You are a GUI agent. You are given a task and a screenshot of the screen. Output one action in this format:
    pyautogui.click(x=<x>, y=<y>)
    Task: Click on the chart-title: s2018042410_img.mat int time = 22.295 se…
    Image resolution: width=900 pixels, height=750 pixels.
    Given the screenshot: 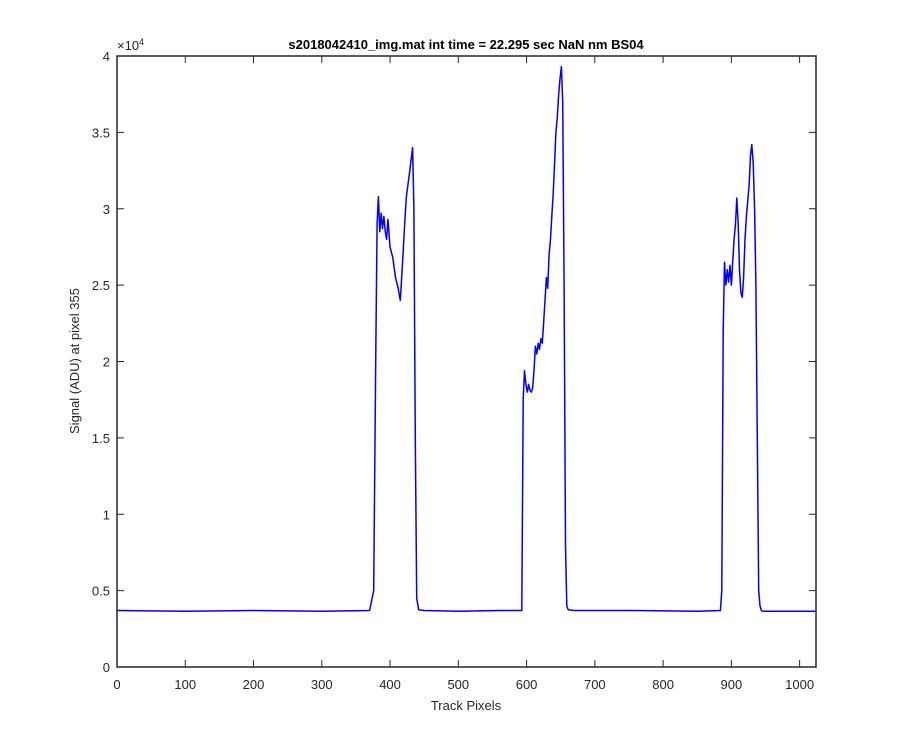 What is the action you would take?
    pyautogui.click(x=466, y=44)
    